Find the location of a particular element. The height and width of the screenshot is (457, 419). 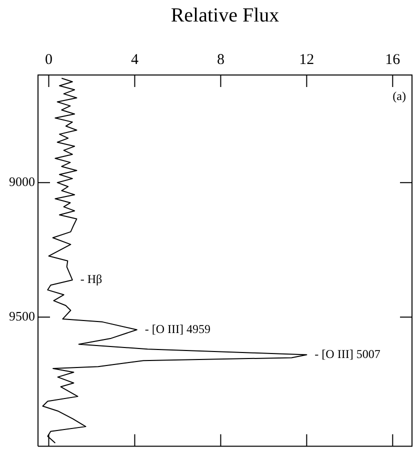

x-tick-label: 4 is located at coordinates (134, 60).